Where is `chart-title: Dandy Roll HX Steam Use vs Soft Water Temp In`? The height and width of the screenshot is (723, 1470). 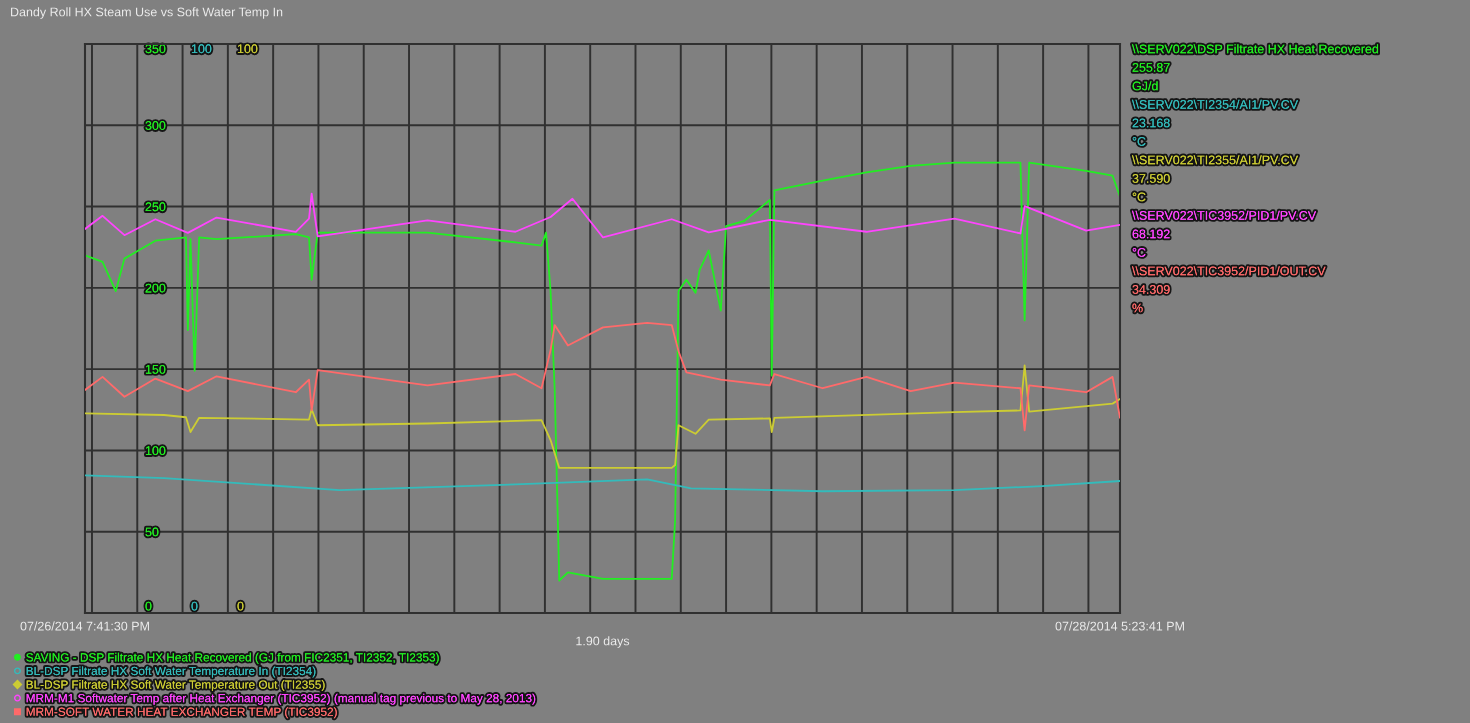
chart-title: Dandy Roll HX Steam Use vs Soft Water Temp In is located at coordinates (147, 13).